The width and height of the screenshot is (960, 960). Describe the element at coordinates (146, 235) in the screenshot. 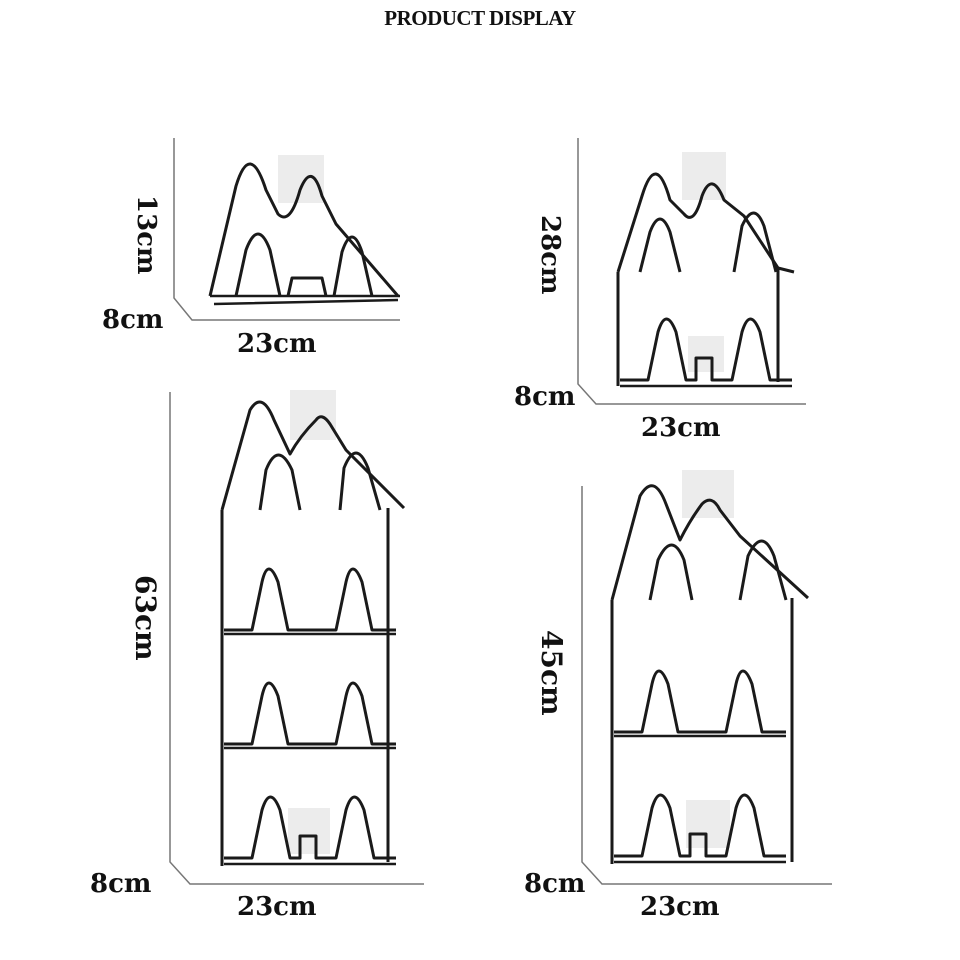

I see `height-label: 13cm` at that location.